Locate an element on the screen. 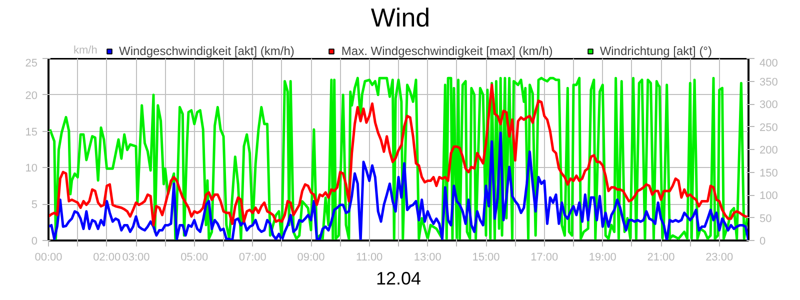 This screenshot has width=800, height=300. y2-tick-label: 100 is located at coordinates (769, 196).